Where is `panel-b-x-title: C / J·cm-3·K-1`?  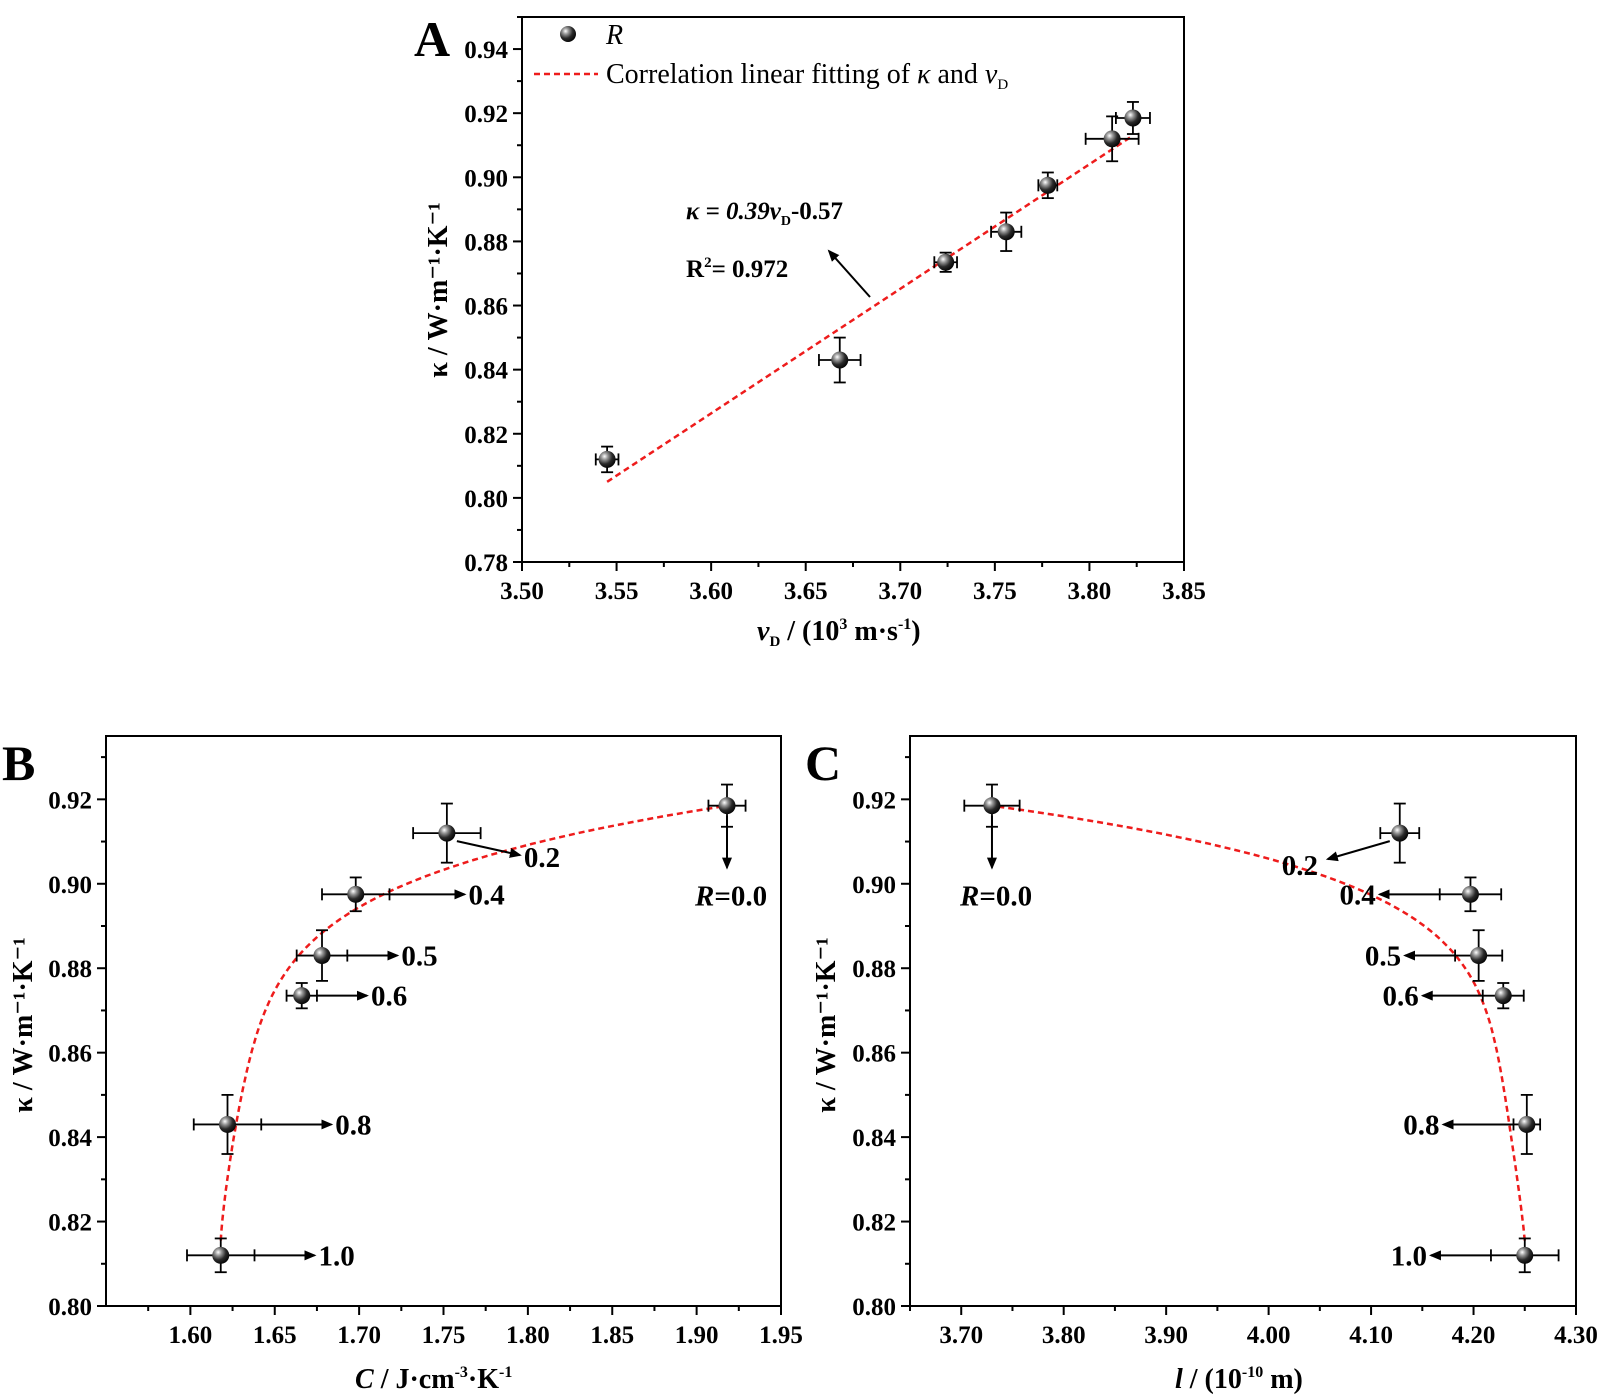 panel-b-x-title: C / J·cm-3·K-1 is located at coordinates (433, 1379).